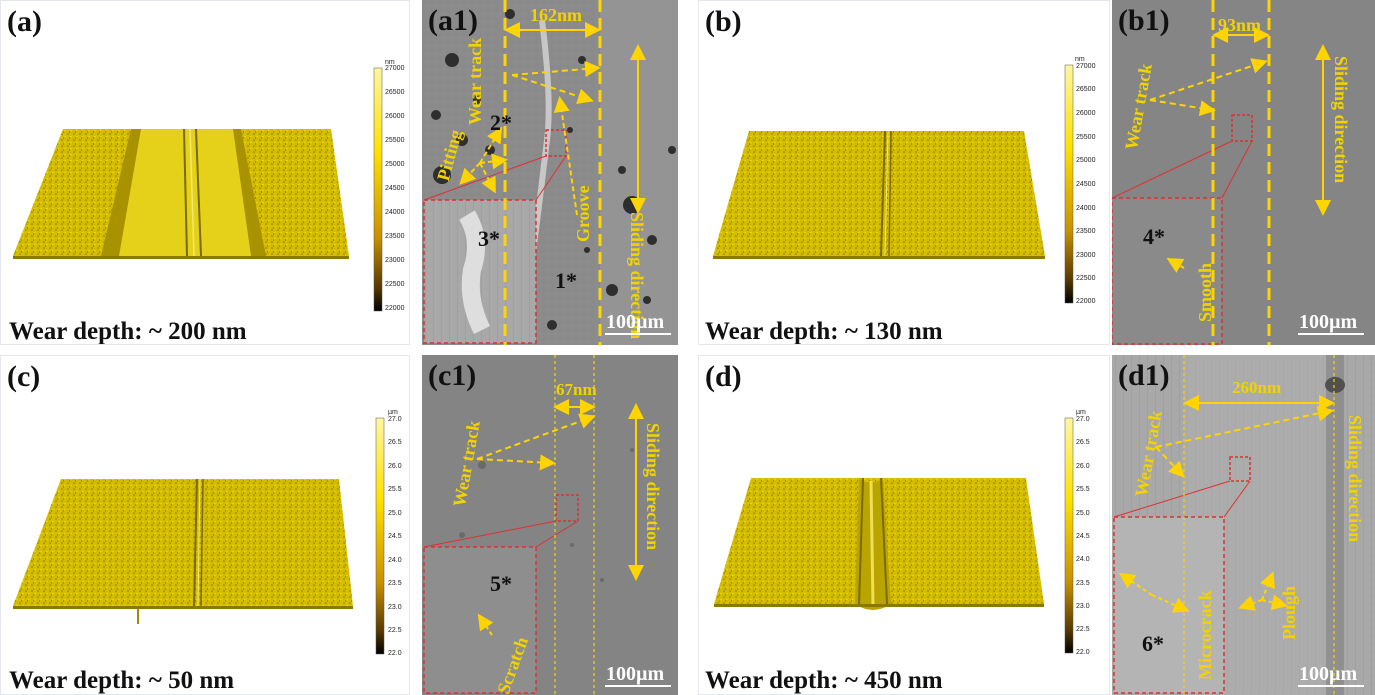  What do you see at coordinates (501, 122) in the screenshot?
I see `spot-label-2: 2*` at bounding box center [501, 122].